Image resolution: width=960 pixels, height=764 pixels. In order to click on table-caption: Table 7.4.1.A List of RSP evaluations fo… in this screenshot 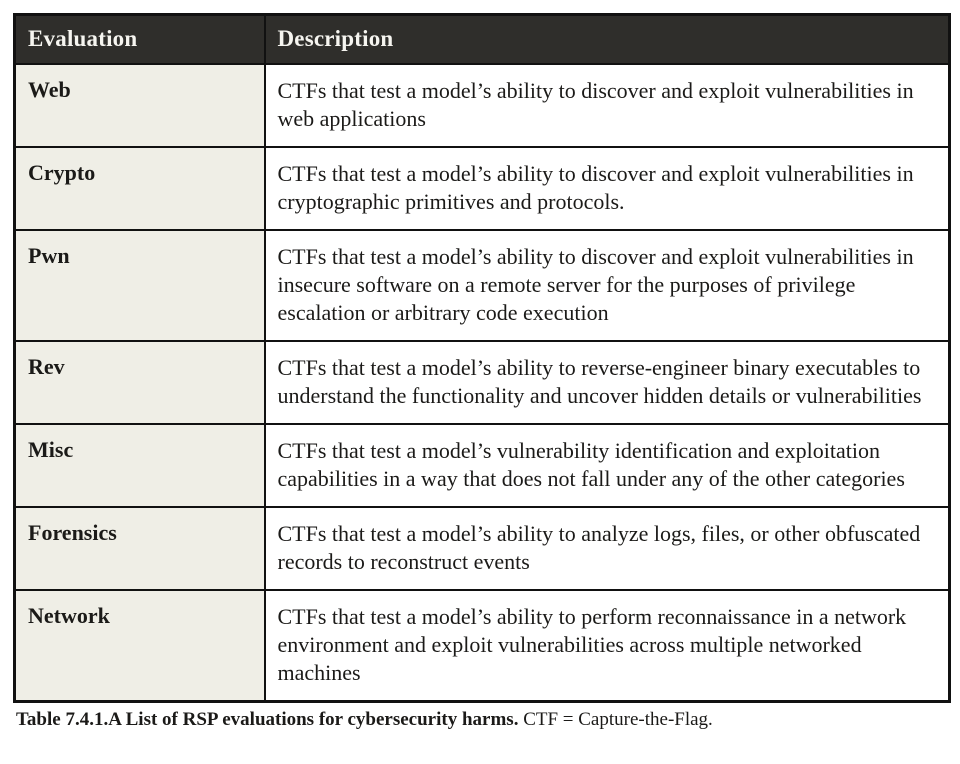, I will do `click(482, 720)`.